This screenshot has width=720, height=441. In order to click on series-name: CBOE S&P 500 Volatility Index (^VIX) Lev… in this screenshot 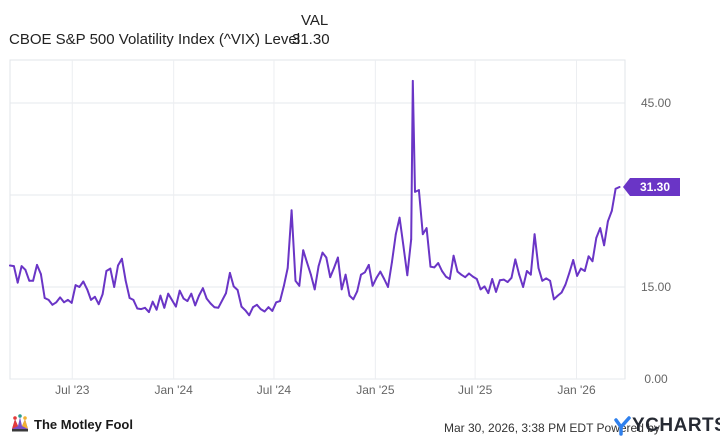, I will do `click(155, 39)`.